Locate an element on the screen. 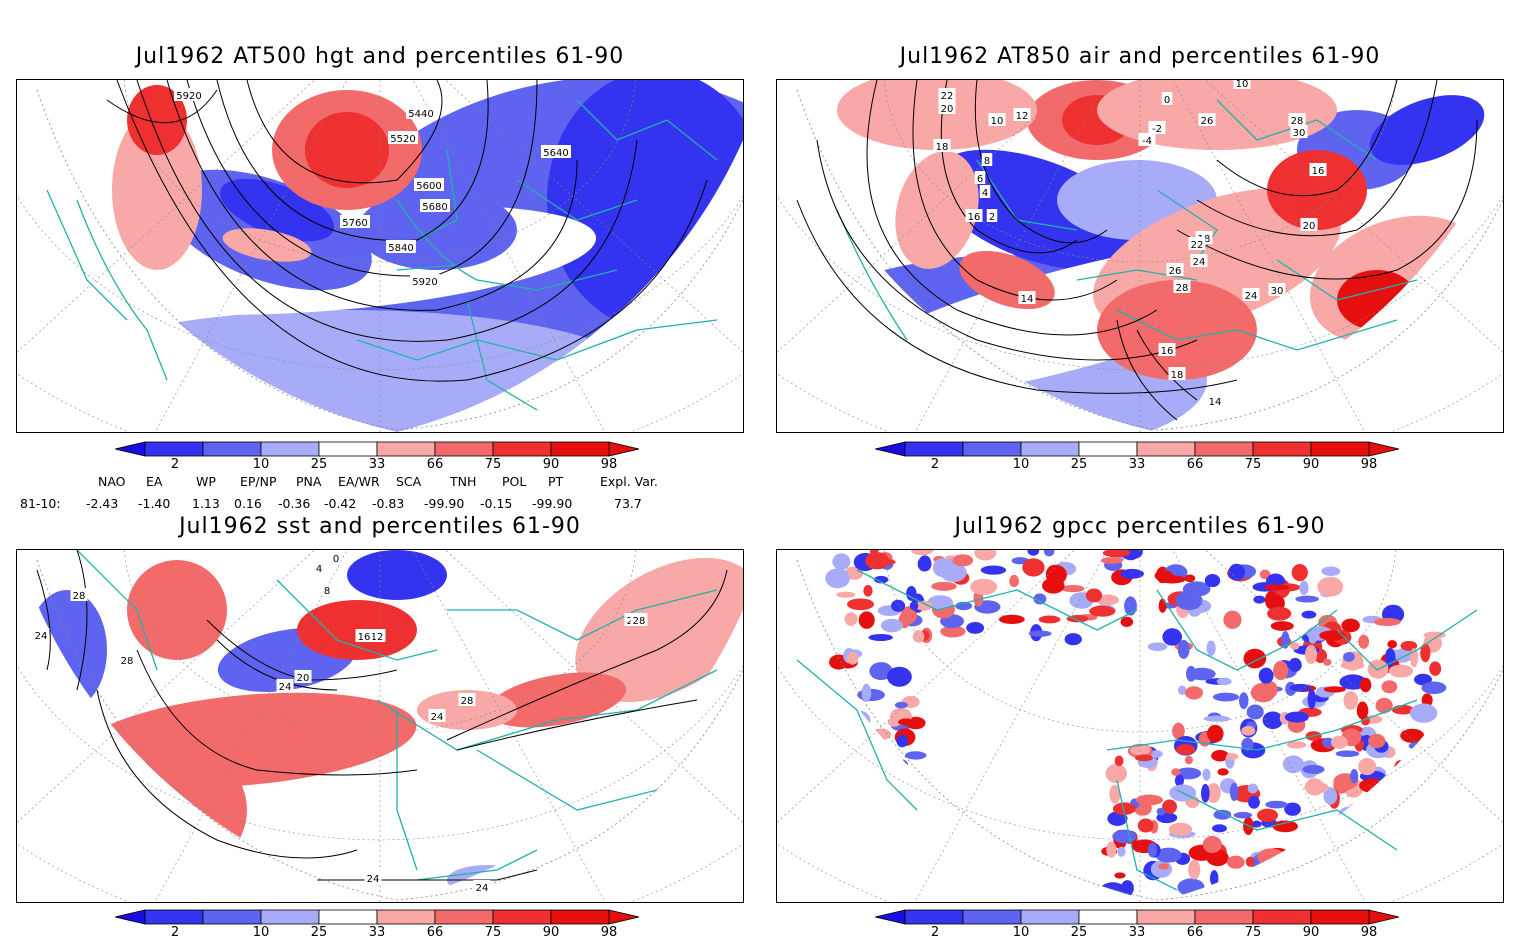 The image size is (1520, 940). contour-label: 18 is located at coordinates (1177, 375).